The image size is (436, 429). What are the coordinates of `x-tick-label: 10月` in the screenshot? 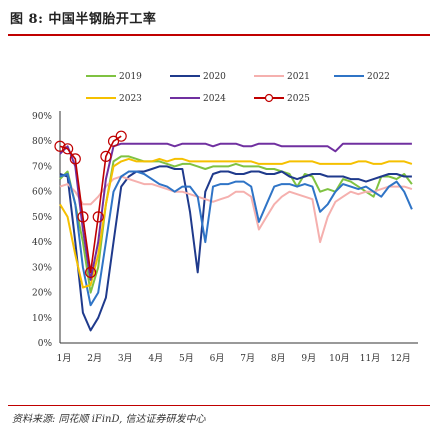 It's located at (339, 358).